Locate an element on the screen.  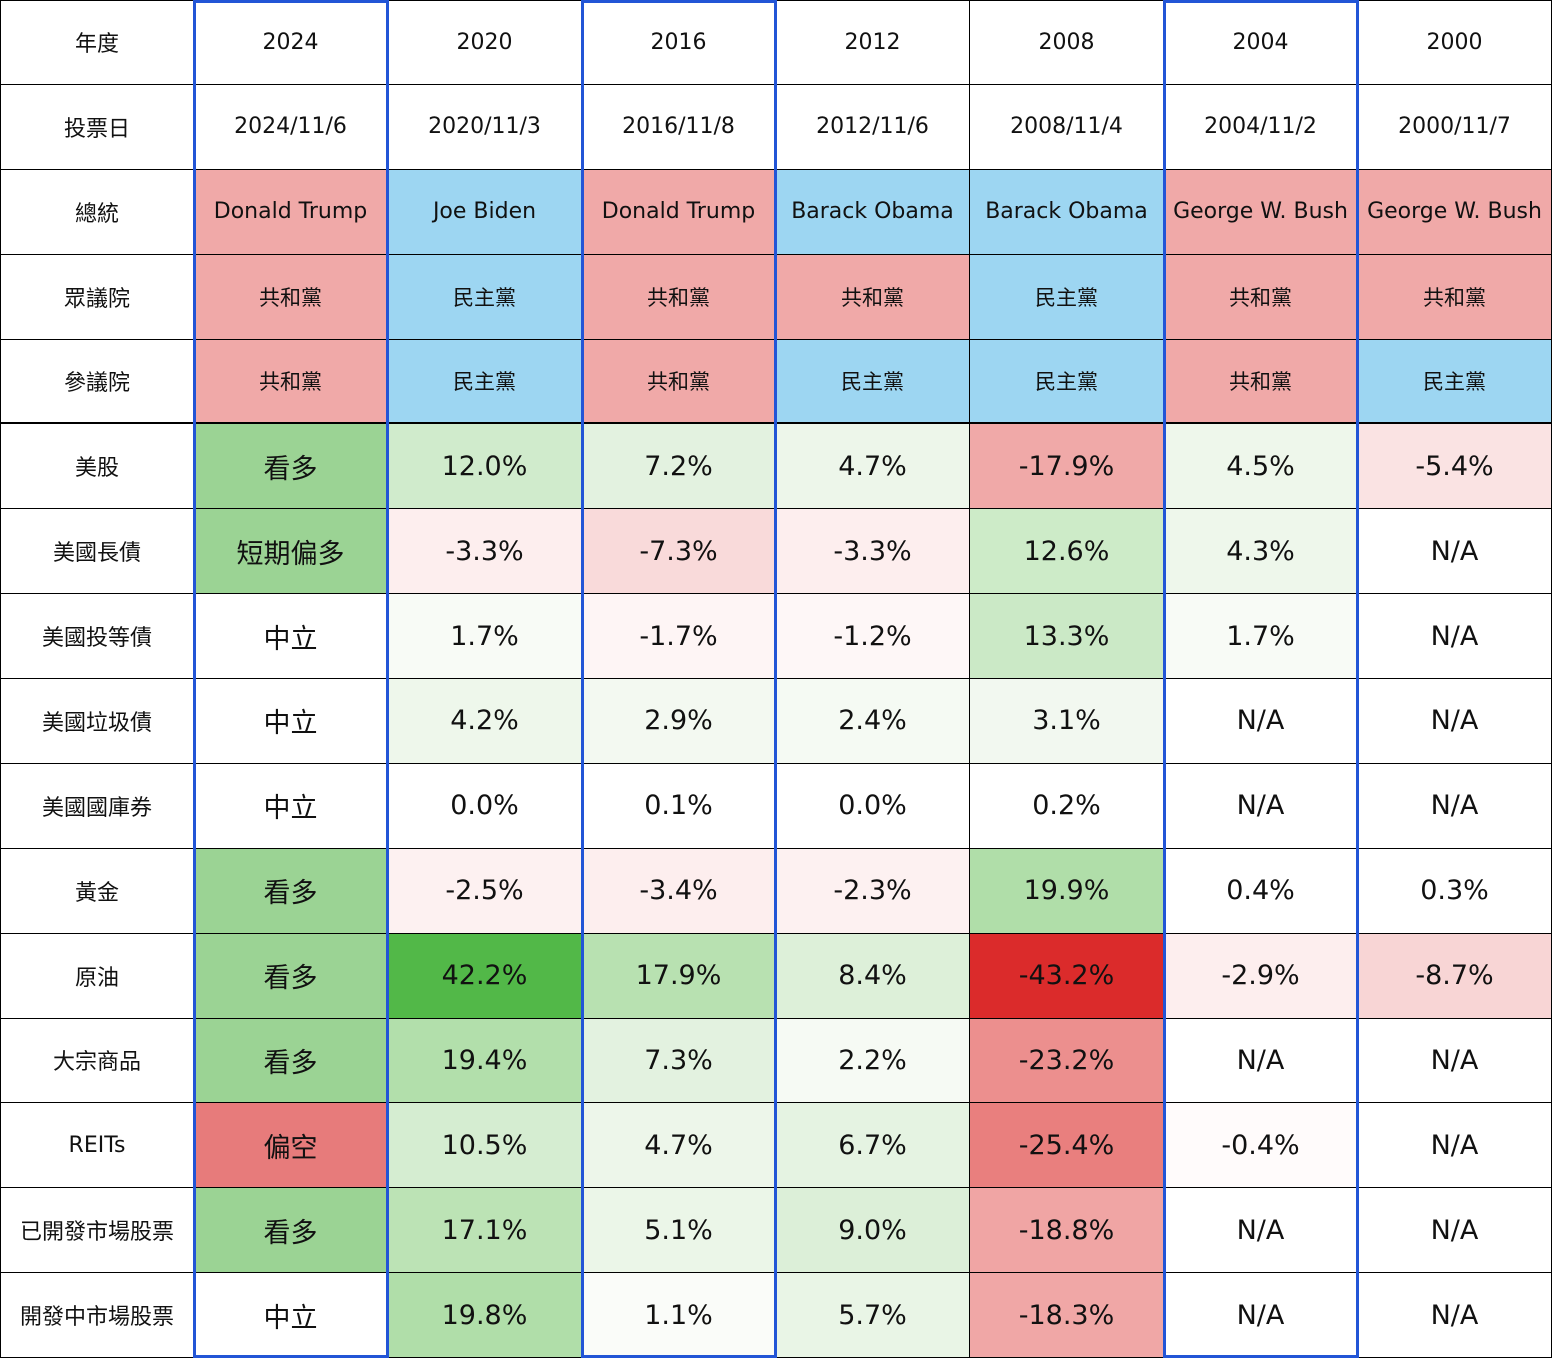
president-cell-2000: George W. Bush is located at coordinates (1455, 212).